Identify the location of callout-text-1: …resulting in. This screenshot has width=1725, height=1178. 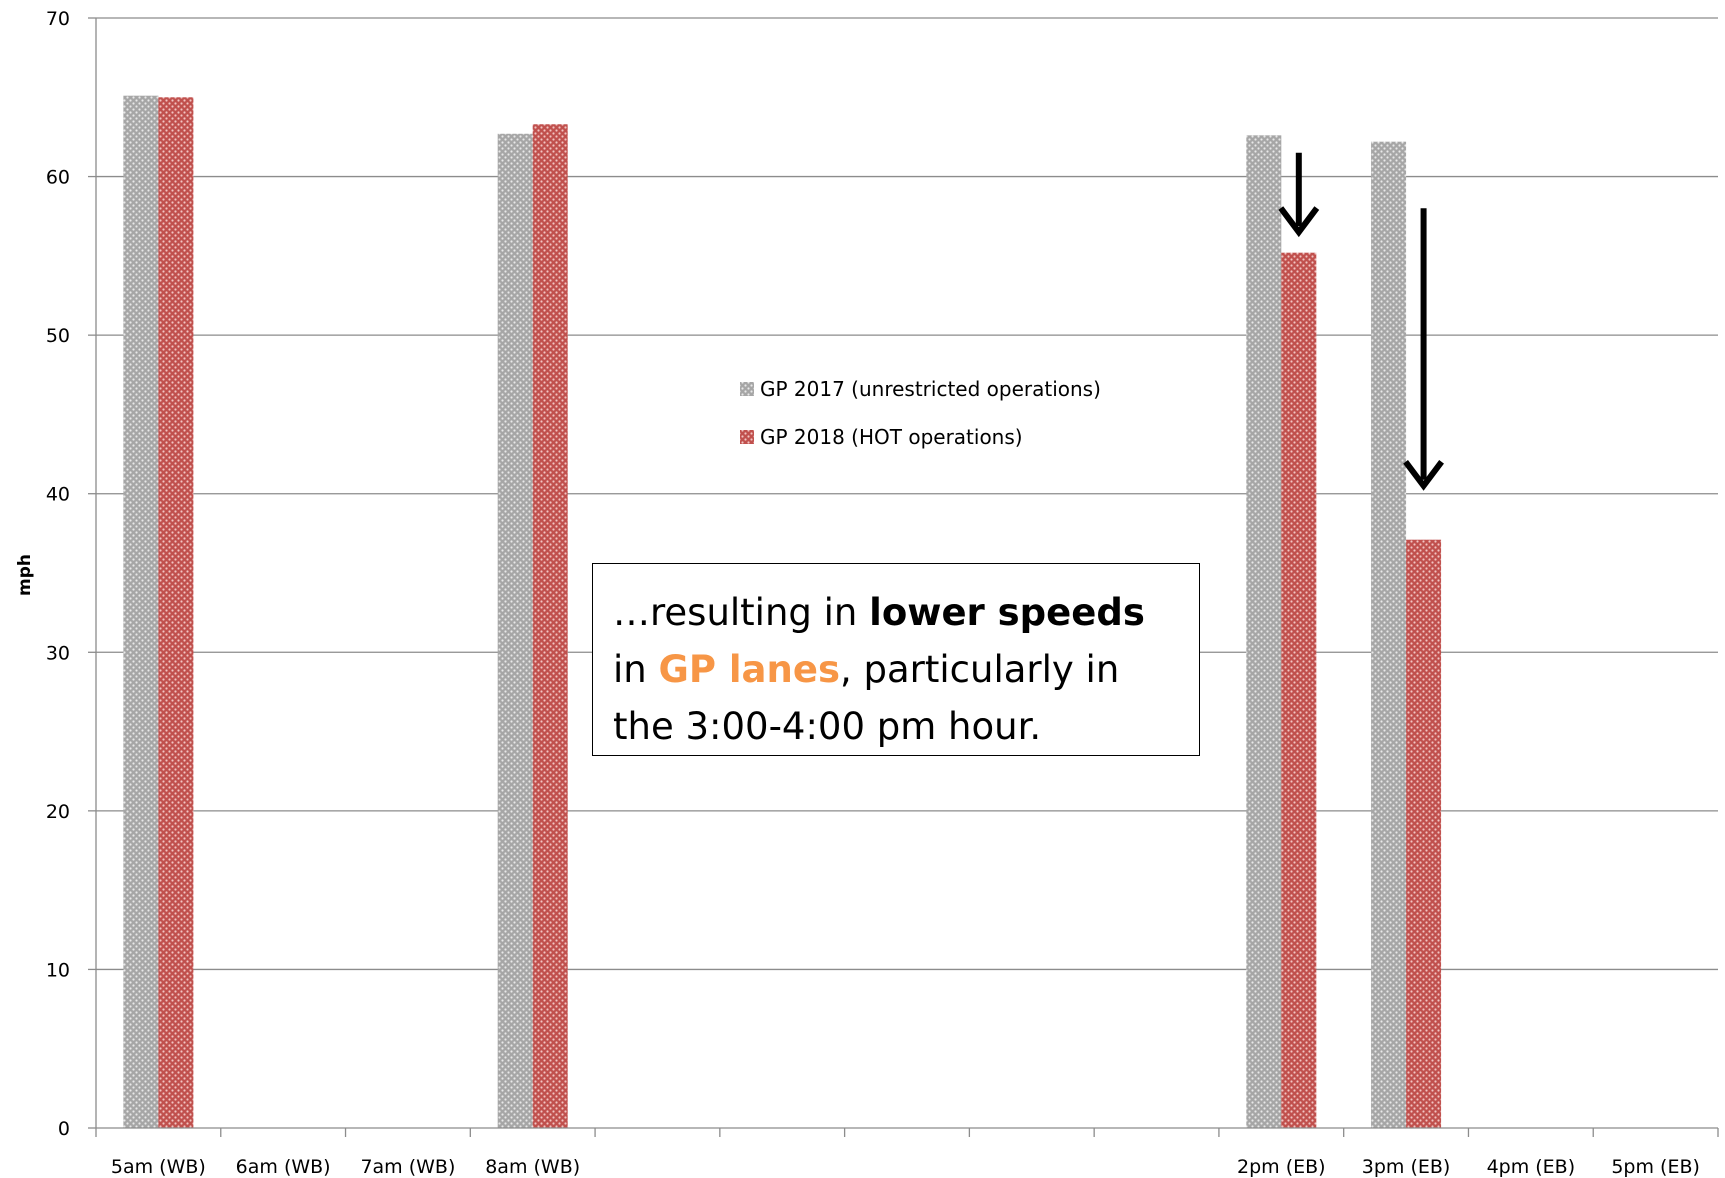
(741, 612).